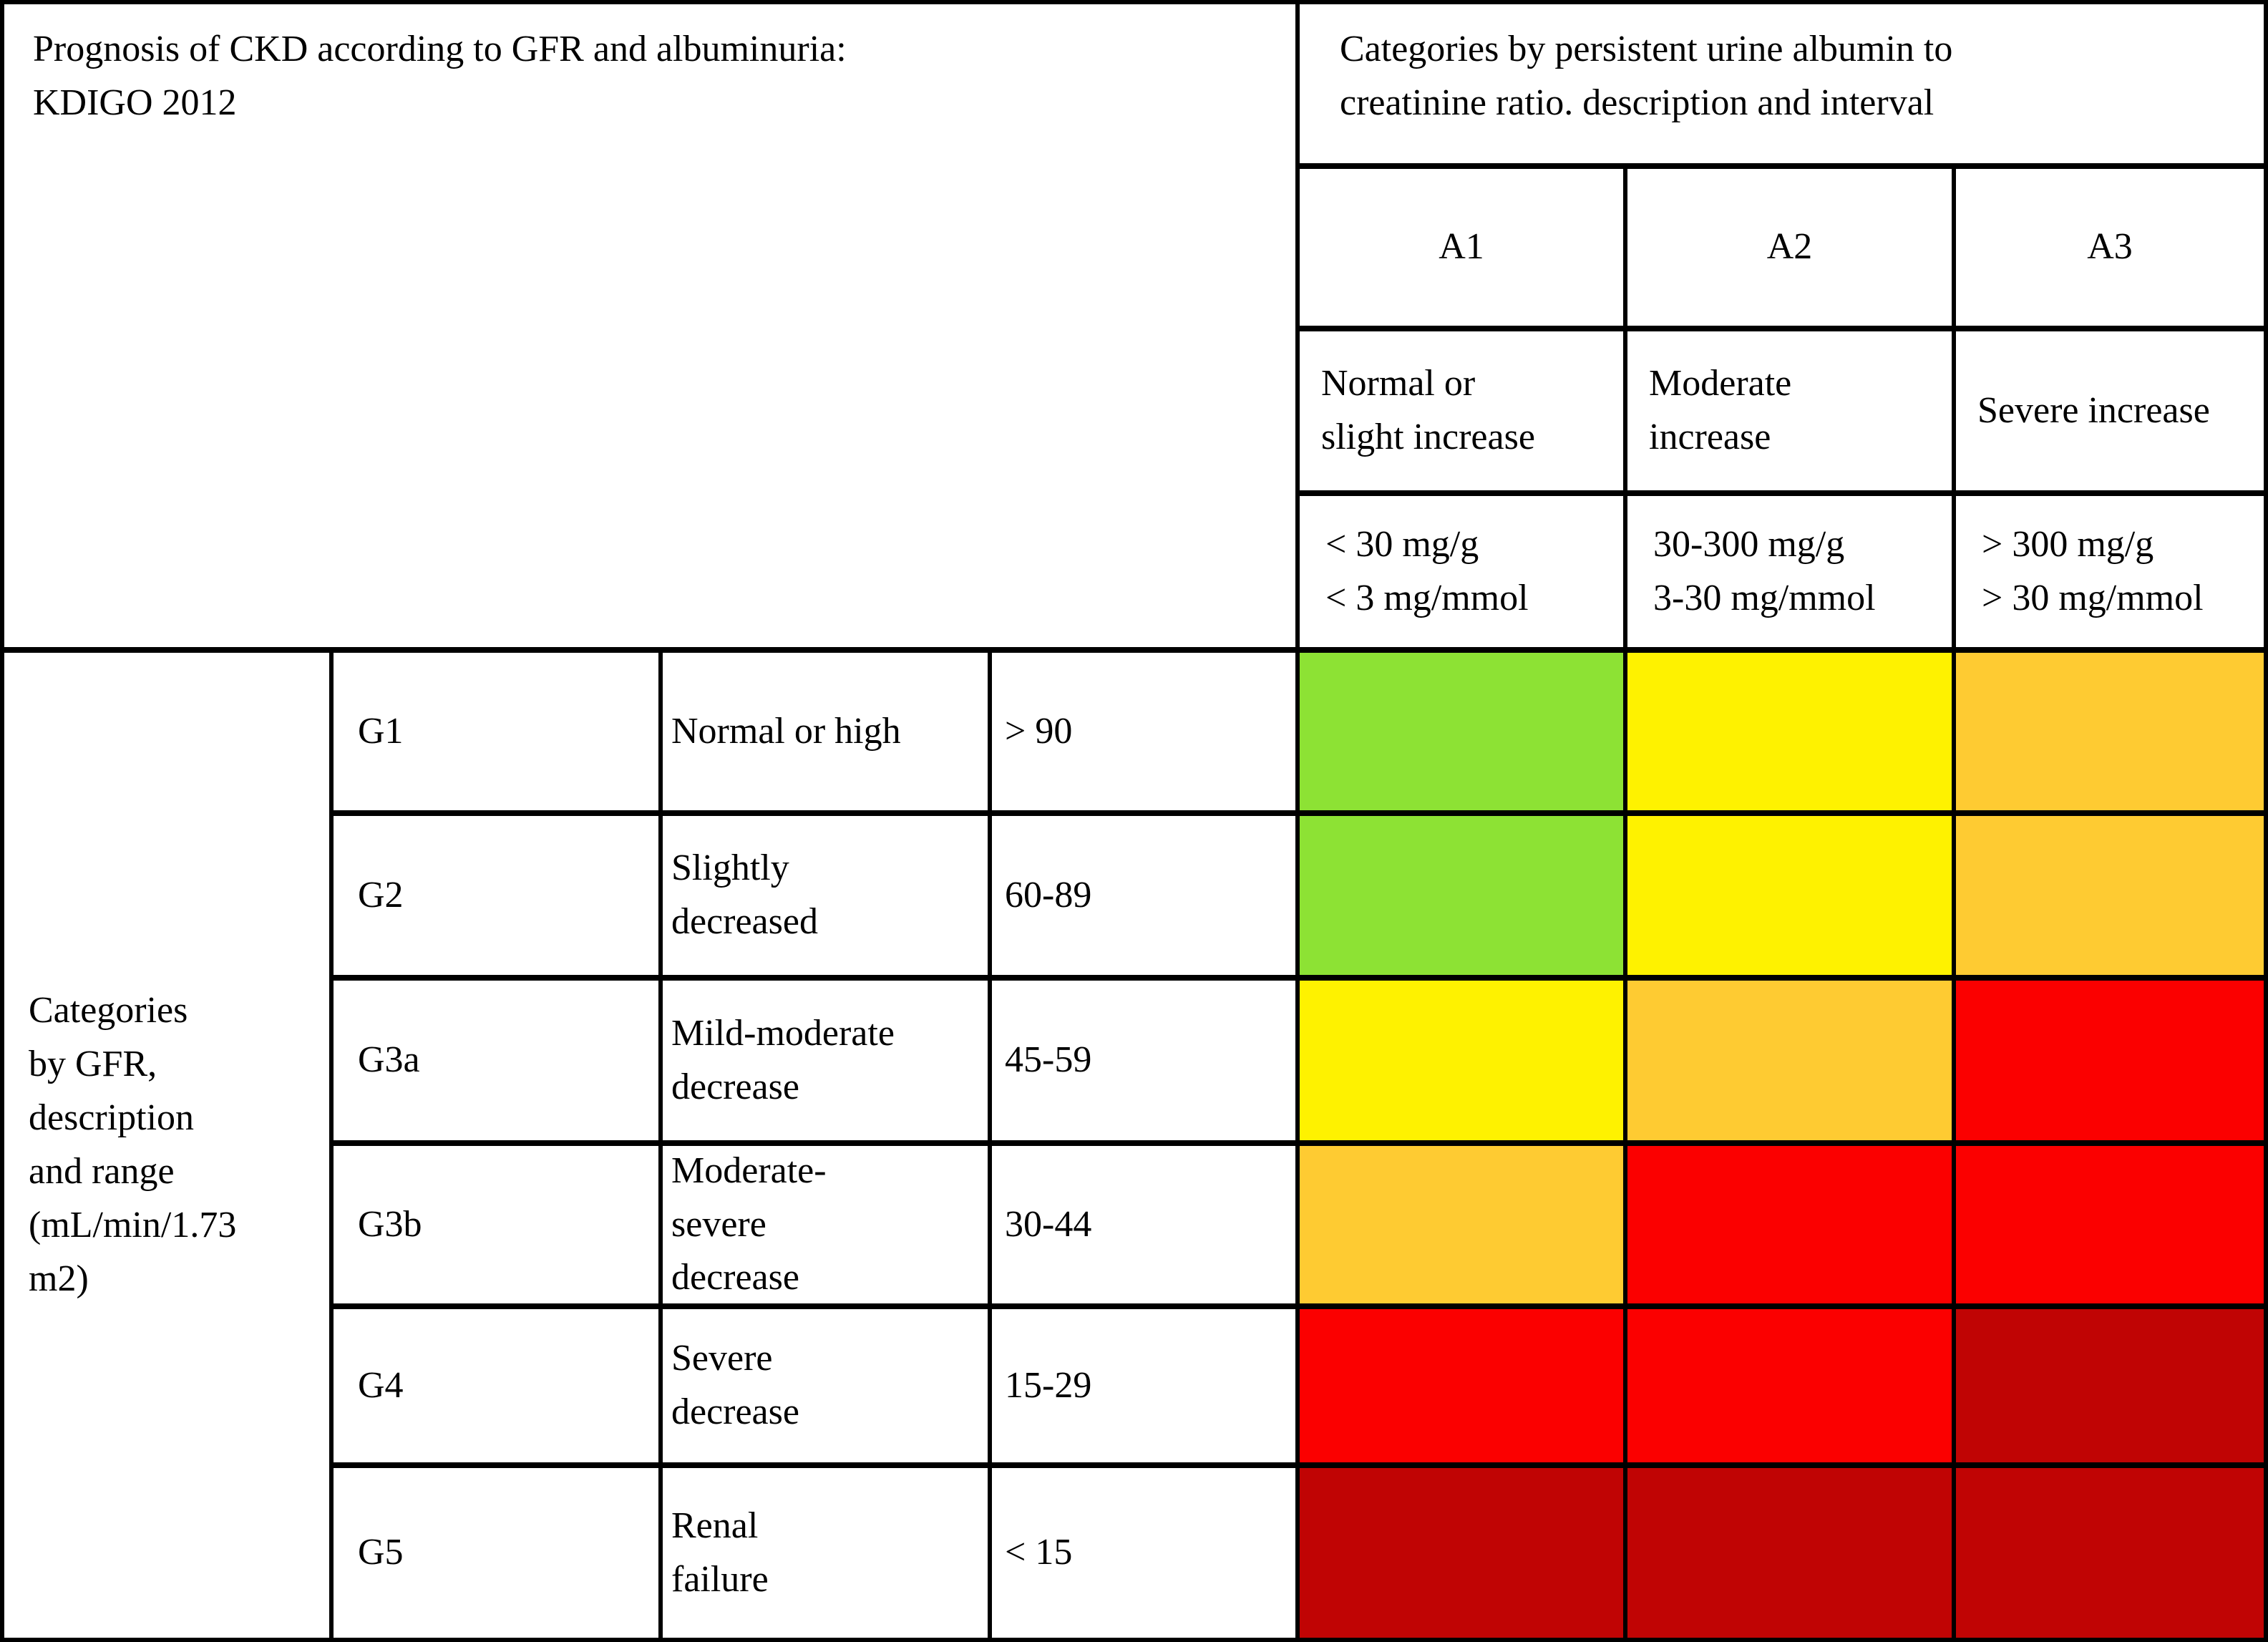  Describe the element at coordinates (2110, 1386) in the screenshot. I see `risk-cell-g4-a3` at that location.